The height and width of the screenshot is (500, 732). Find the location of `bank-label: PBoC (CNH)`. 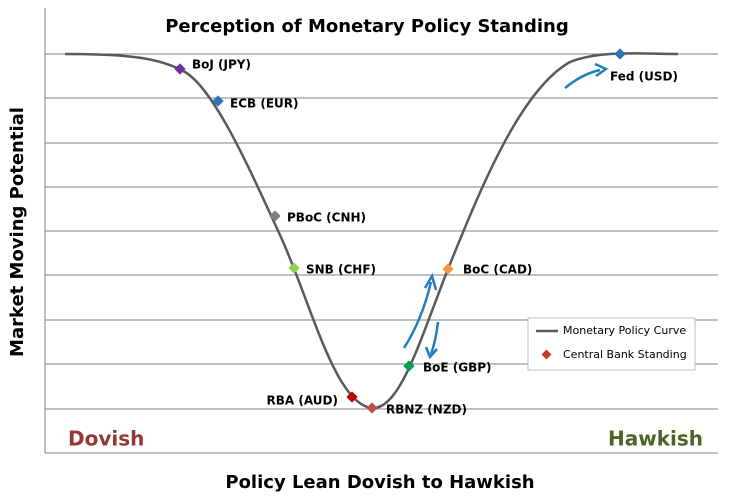

bank-label: PBoC (CNH) is located at coordinates (326, 218).